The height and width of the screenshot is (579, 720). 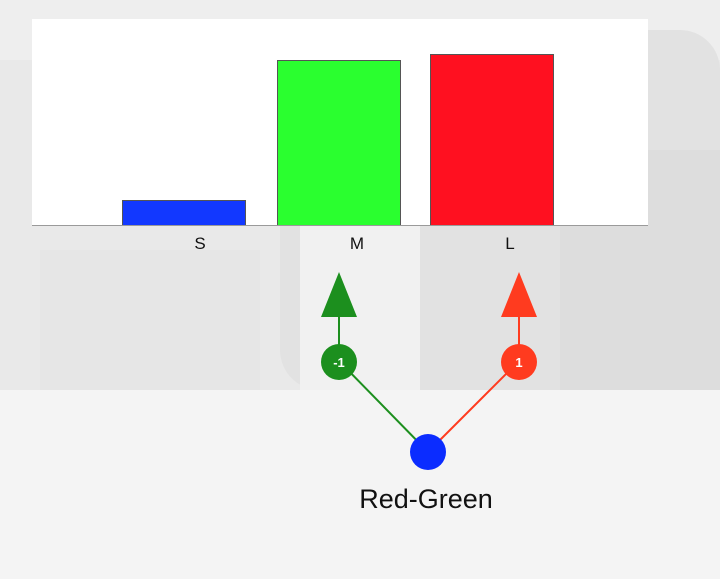 I want to click on weight-label-green: -1, so click(x=339, y=362).